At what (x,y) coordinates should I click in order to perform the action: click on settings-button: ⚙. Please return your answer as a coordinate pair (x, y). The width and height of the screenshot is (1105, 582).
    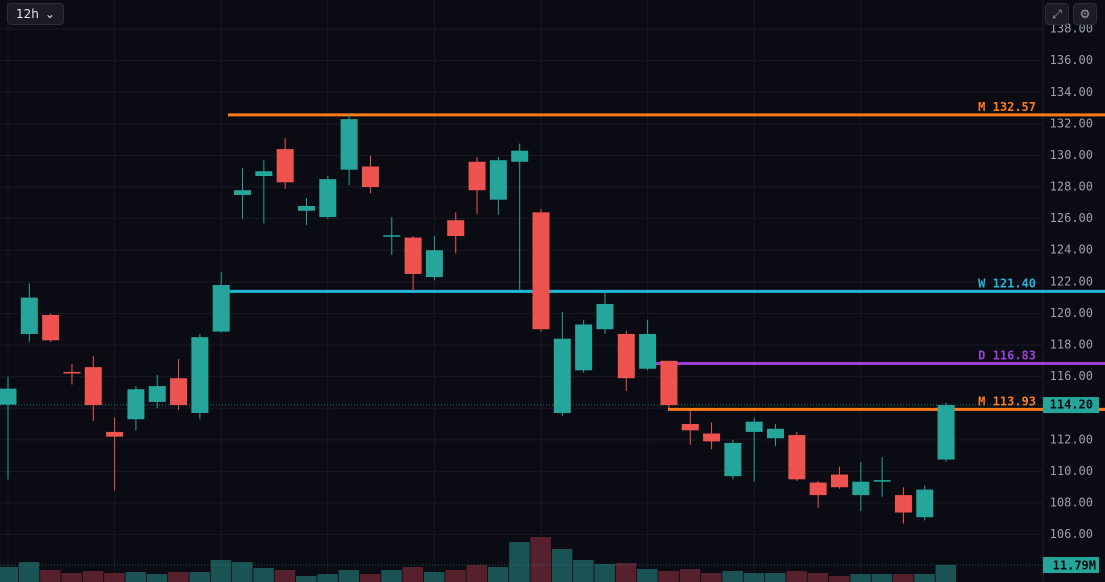
    Looking at the image, I should click on (1085, 14).